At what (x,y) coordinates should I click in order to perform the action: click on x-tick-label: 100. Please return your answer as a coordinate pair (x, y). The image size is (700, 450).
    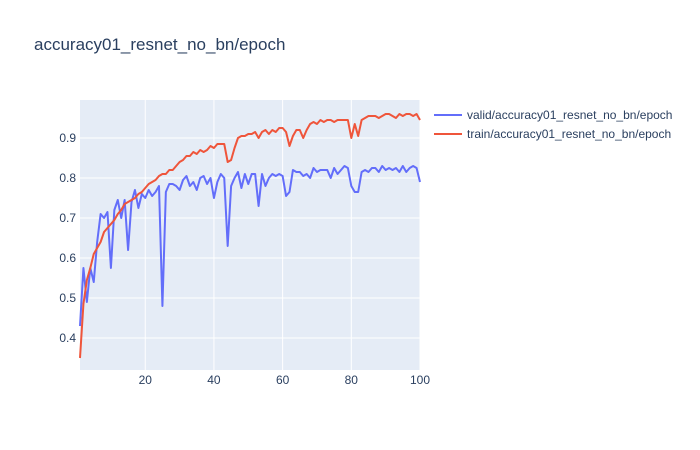
    Looking at the image, I should click on (420, 380).